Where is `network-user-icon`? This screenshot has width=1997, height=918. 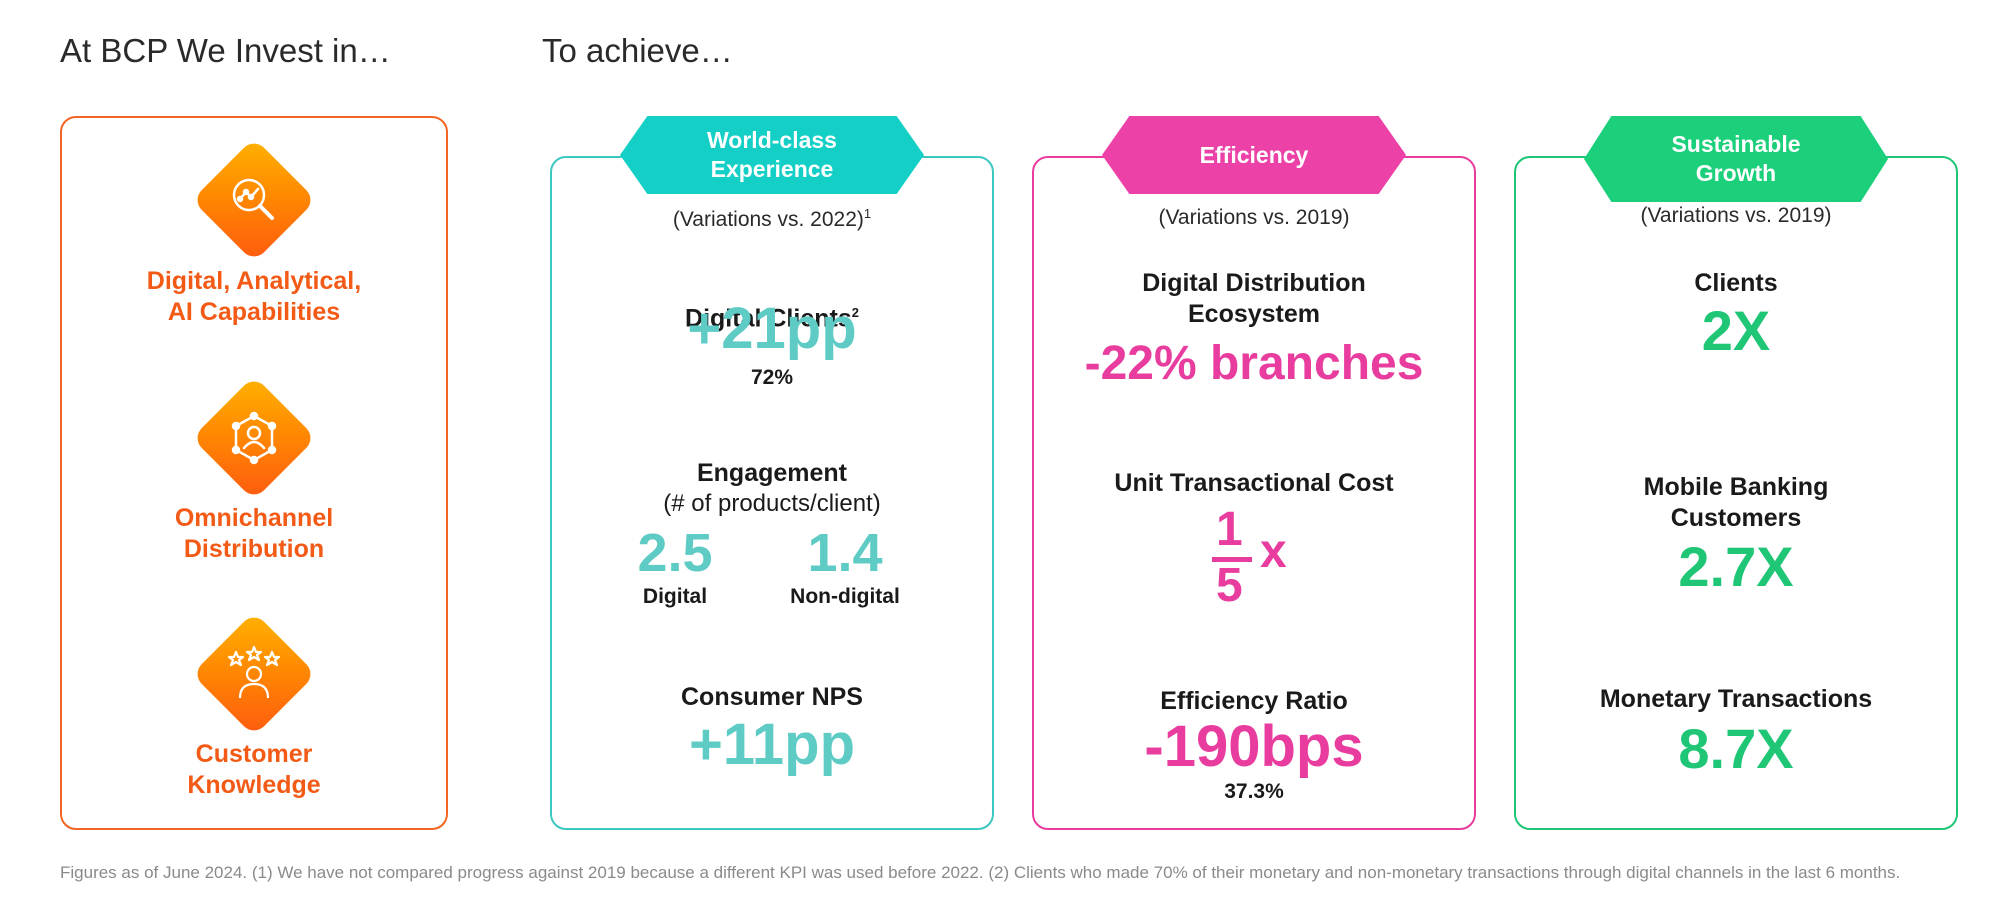 network-user-icon is located at coordinates (254, 438).